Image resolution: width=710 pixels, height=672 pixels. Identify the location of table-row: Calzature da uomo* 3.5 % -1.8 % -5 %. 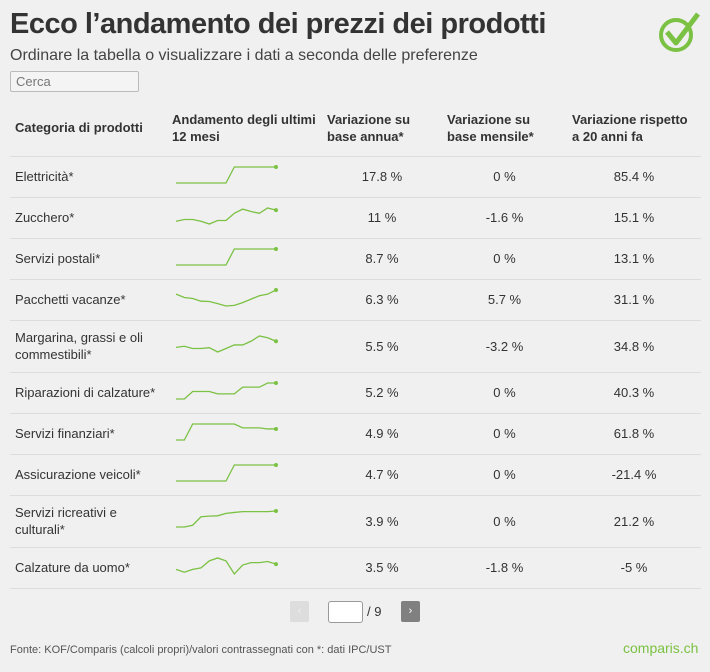
(355, 568).